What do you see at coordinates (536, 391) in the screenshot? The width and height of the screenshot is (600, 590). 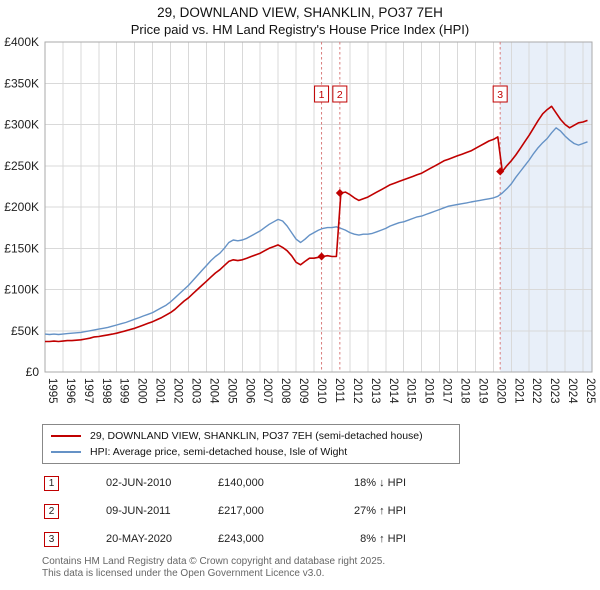 I see `x-tick-label: 2022` at bounding box center [536, 391].